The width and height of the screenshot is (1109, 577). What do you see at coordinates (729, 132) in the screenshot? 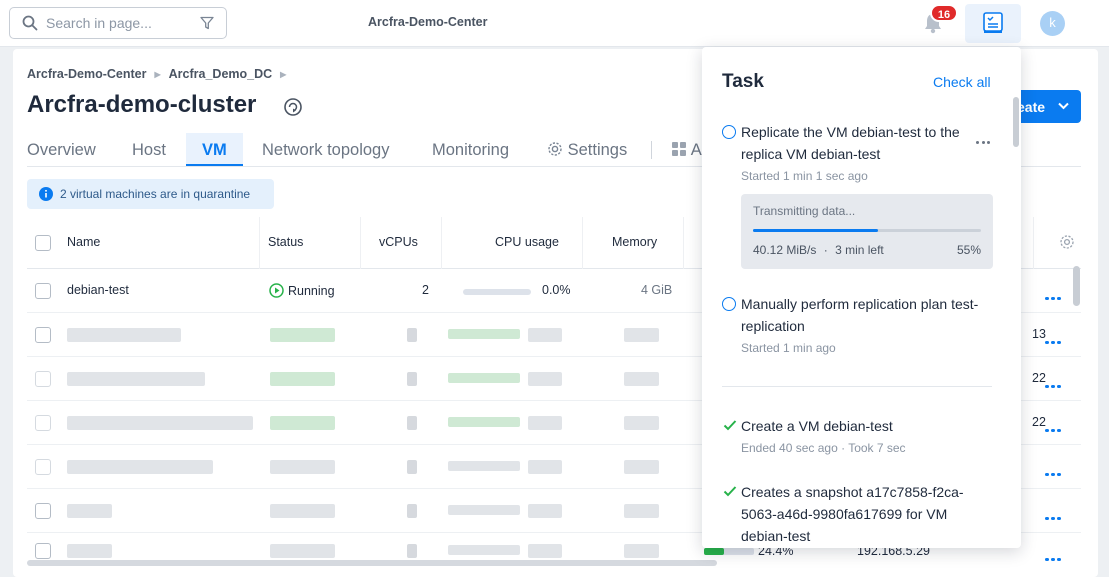
I see `running-task-icon` at bounding box center [729, 132].